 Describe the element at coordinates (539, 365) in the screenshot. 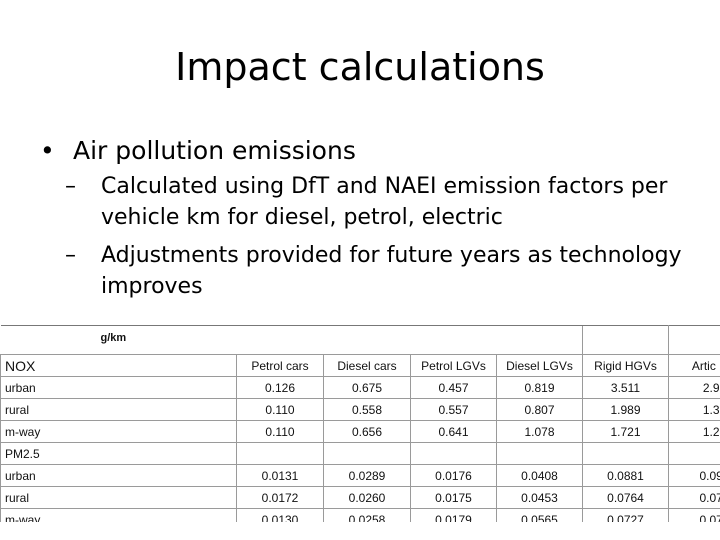

I see `column-header: Diesel LGVs` at that location.